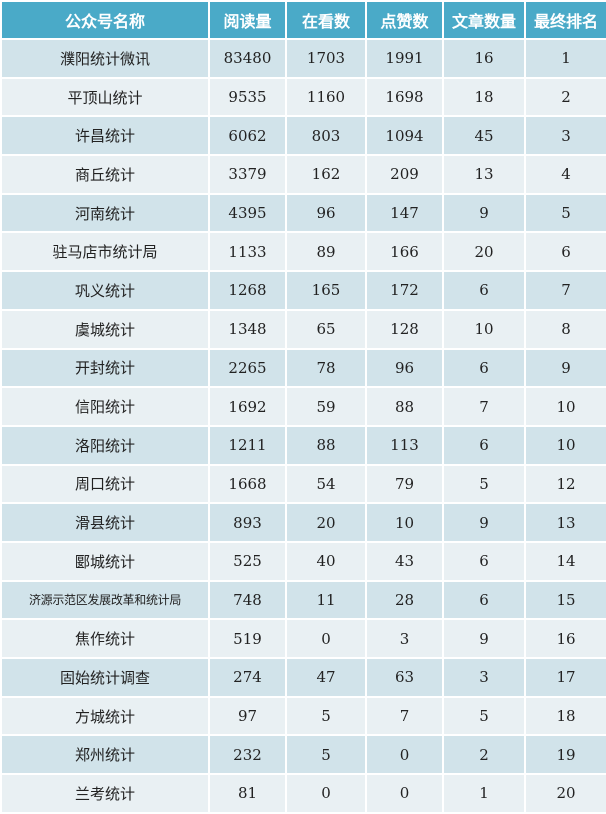 The height and width of the screenshot is (814, 606). What do you see at coordinates (105, 136) in the screenshot?
I see `account-name-cell: 许昌统计` at bounding box center [105, 136].